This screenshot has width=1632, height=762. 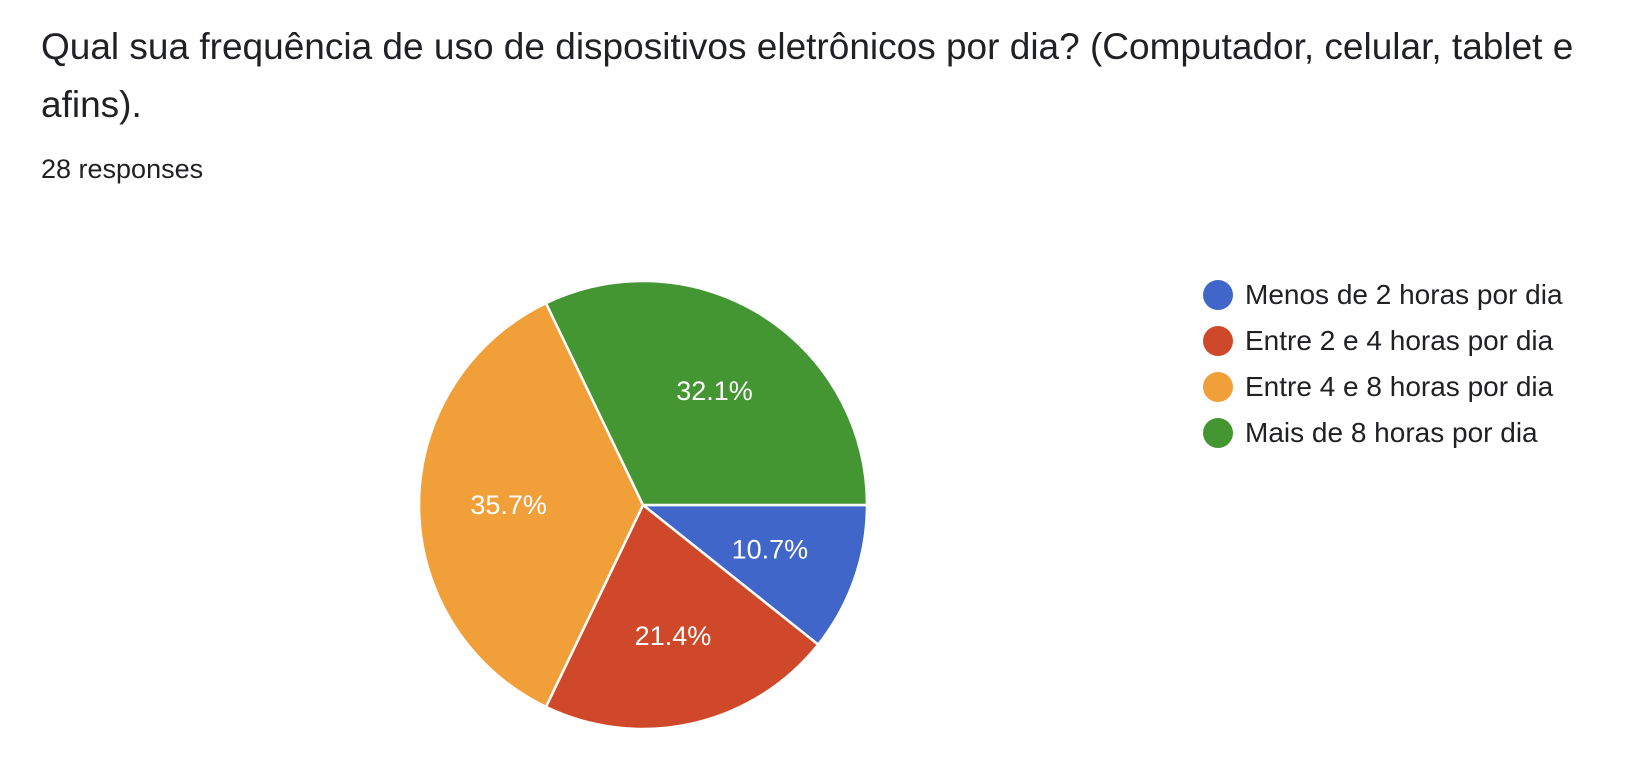 I want to click on legend-item: Entre 4 e 8 horas por dia, so click(x=1383, y=387).